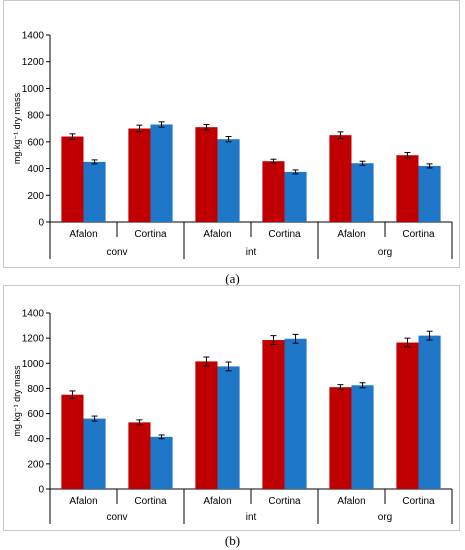 The width and height of the screenshot is (465, 550). What do you see at coordinates (232, 278) in the screenshot?
I see `caption-a: (a)` at bounding box center [232, 278].